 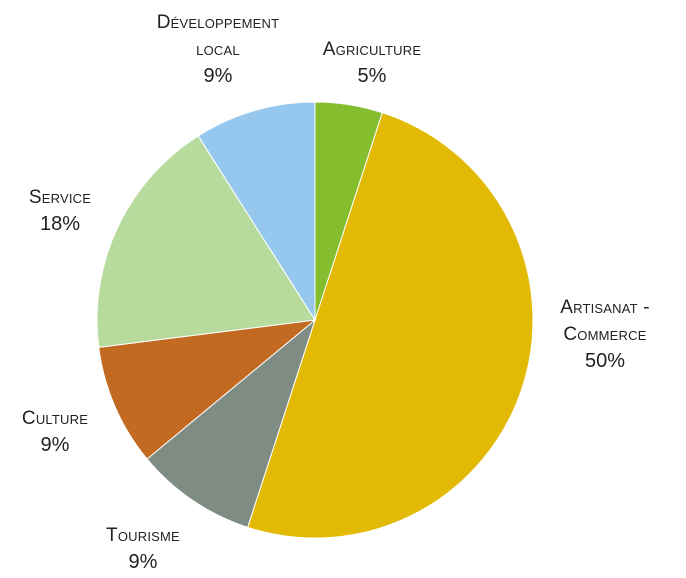 I want to click on label-agriculture-name: Agriculture, so click(x=372, y=49).